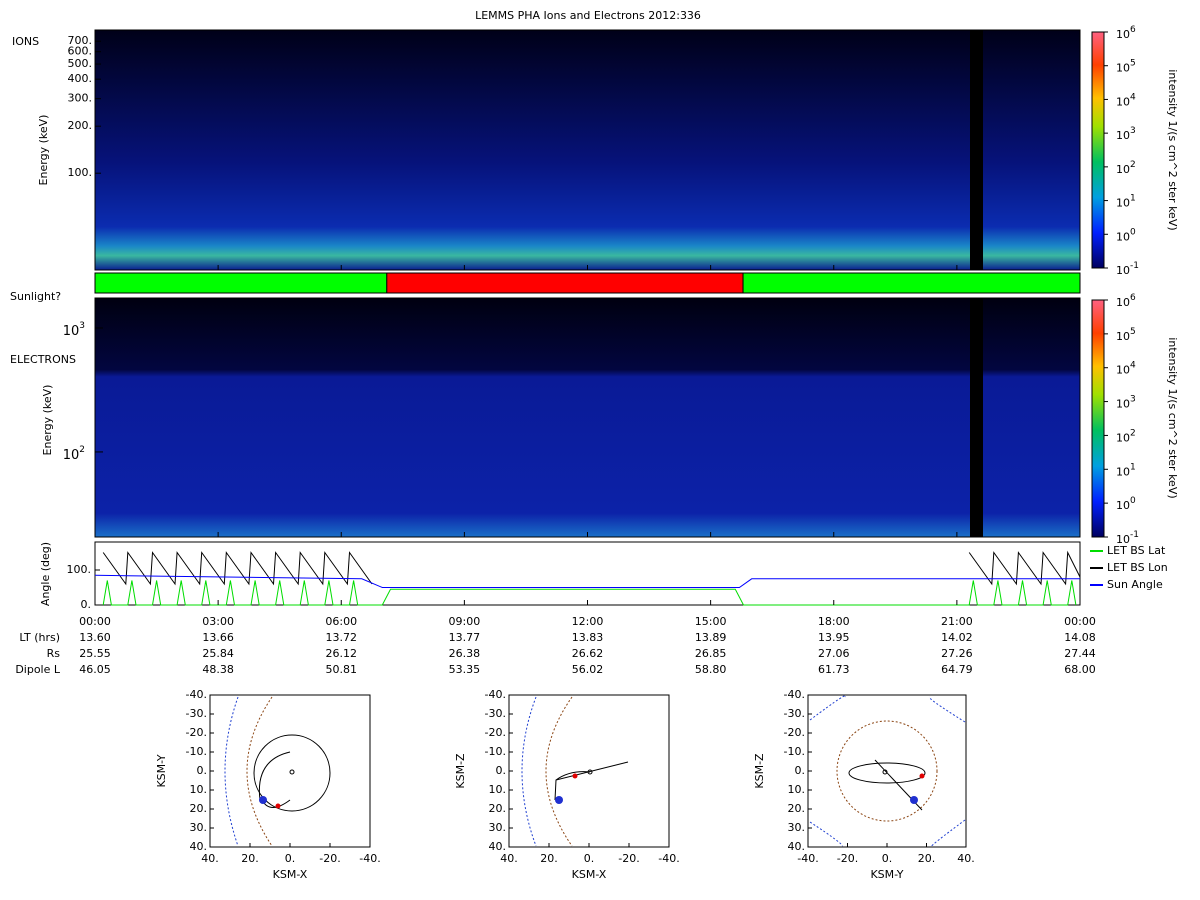 This screenshot has width=1200, height=900. Describe the element at coordinates (80, 40) in the screenshot. I see `y-tick-label: 700.` at that location.